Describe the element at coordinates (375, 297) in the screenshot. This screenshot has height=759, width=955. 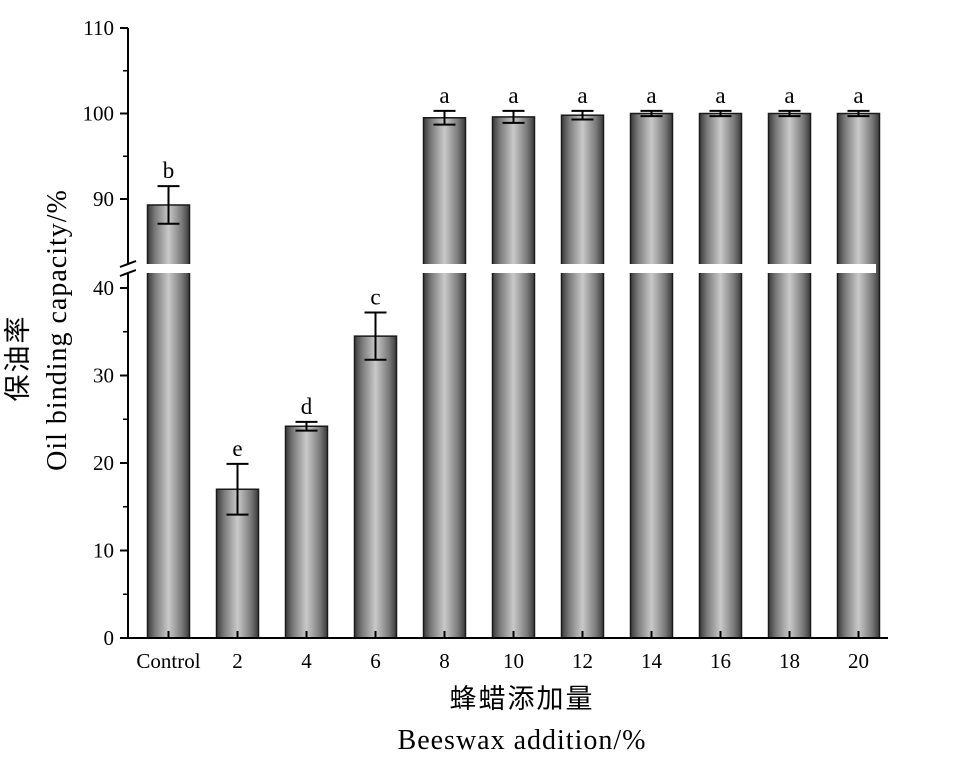
I see `significance-label-6: c` at that location.